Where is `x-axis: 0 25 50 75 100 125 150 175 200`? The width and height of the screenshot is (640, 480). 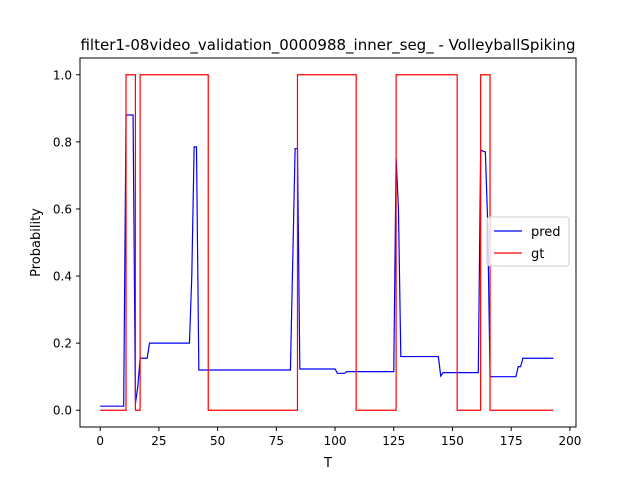
x-axis: 0 25 50 75 100 125 150 175 200 is located at coordinates (338, 437).